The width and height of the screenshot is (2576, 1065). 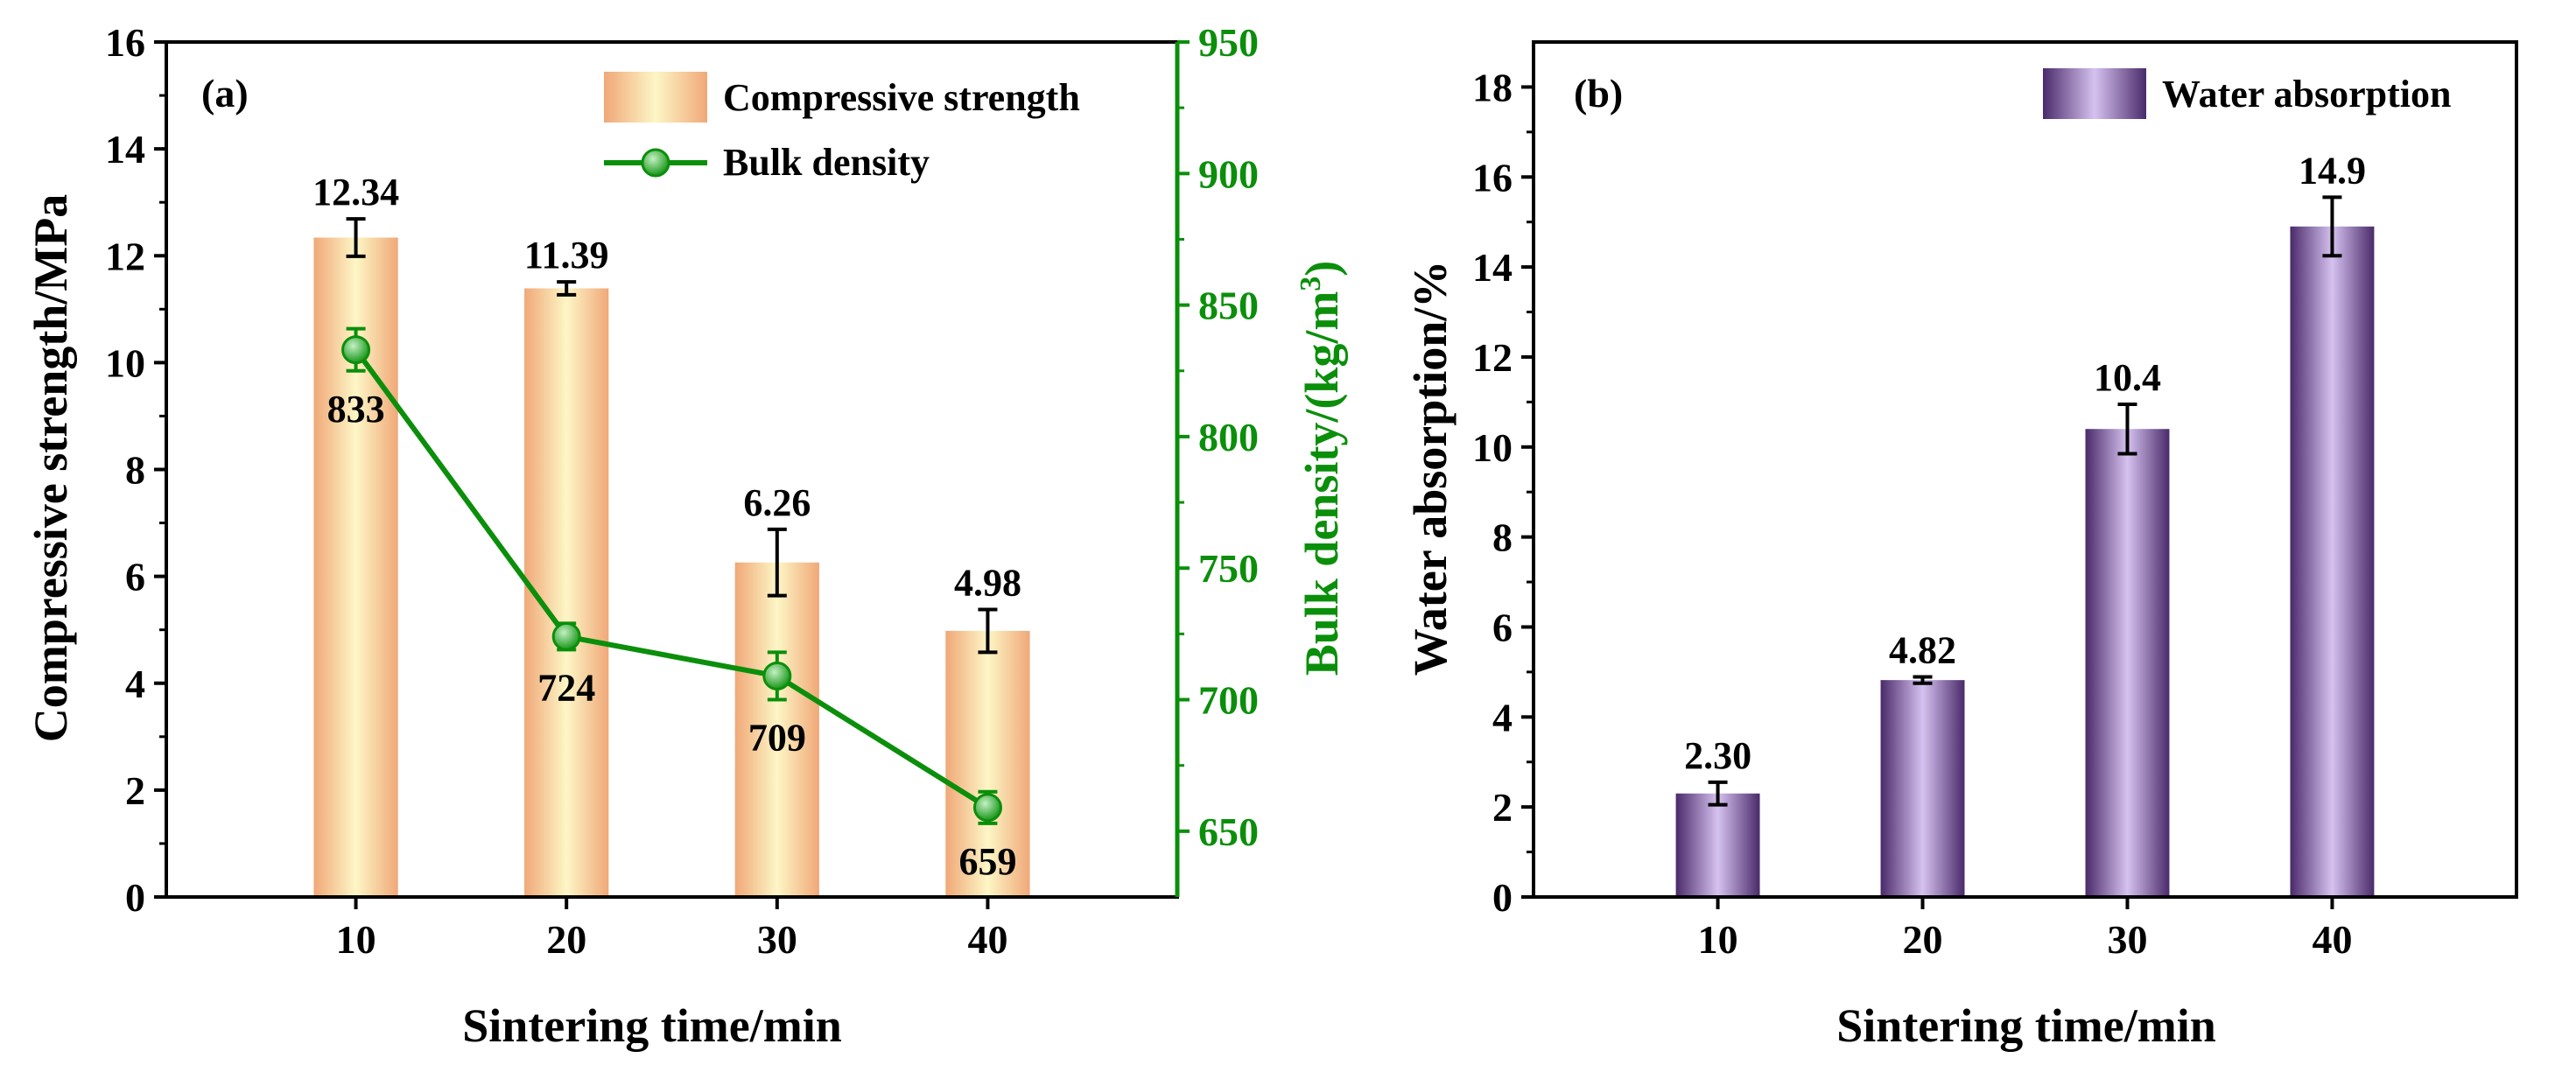 What do you see at coordinates (1492, 447) in the screenshot?
I see `y-tick-label-b: 10` at bounding box center [1492, 447].